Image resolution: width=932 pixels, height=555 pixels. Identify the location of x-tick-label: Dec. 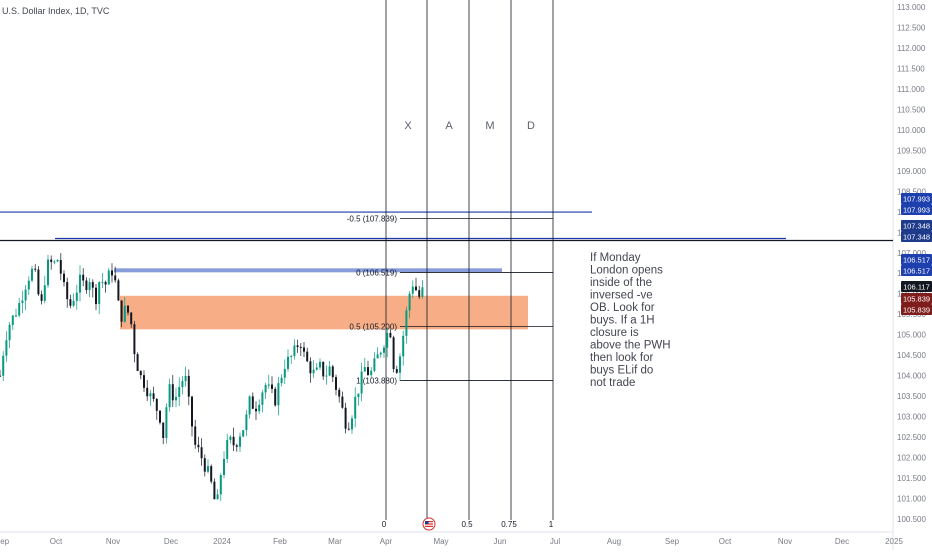
(171, 541).